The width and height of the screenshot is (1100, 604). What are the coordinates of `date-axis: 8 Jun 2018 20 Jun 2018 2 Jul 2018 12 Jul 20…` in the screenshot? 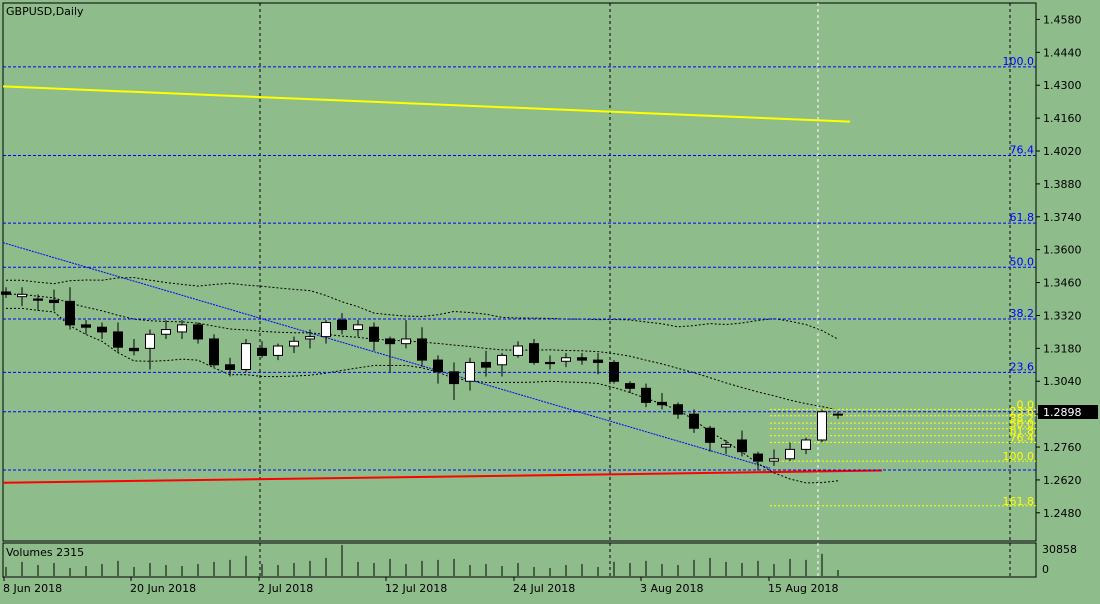 It's located at (420, 586).